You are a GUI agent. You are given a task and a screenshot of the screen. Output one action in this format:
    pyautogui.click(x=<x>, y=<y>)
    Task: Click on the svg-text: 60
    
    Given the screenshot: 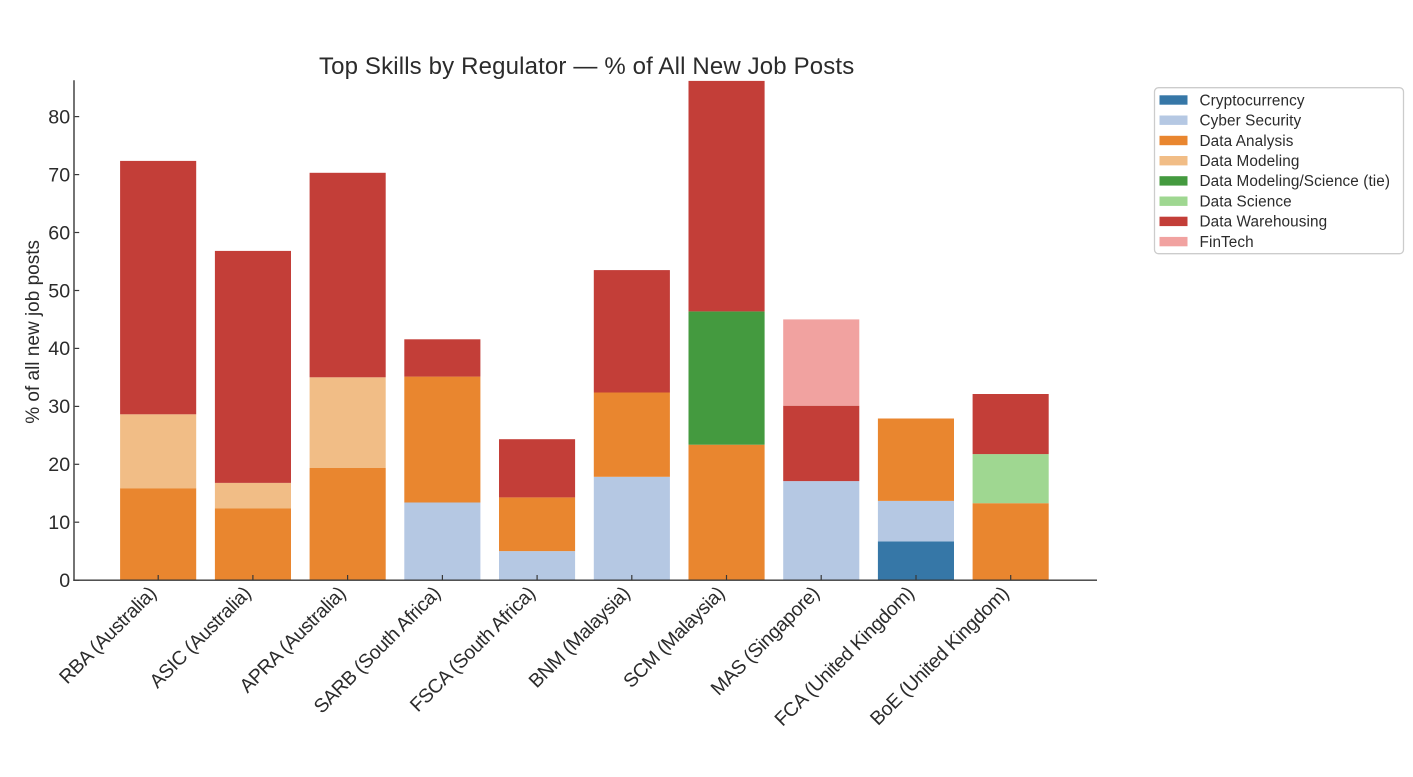 What is the action you would take?
    pyautogui.click(x=59, y=233)
    